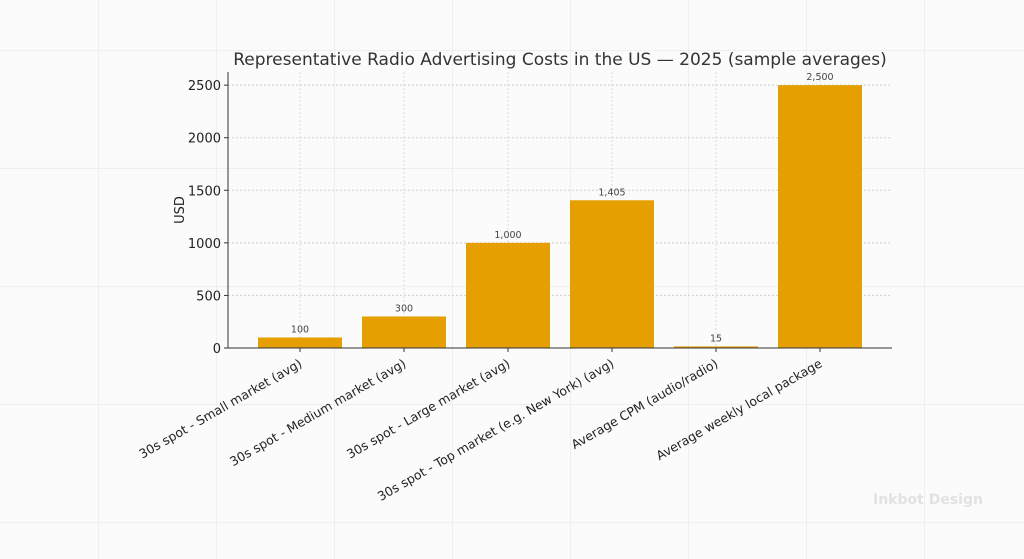 This screenshot has height=559, width=1024. I want to click on y-tick-label: 500, so click(208, 296).